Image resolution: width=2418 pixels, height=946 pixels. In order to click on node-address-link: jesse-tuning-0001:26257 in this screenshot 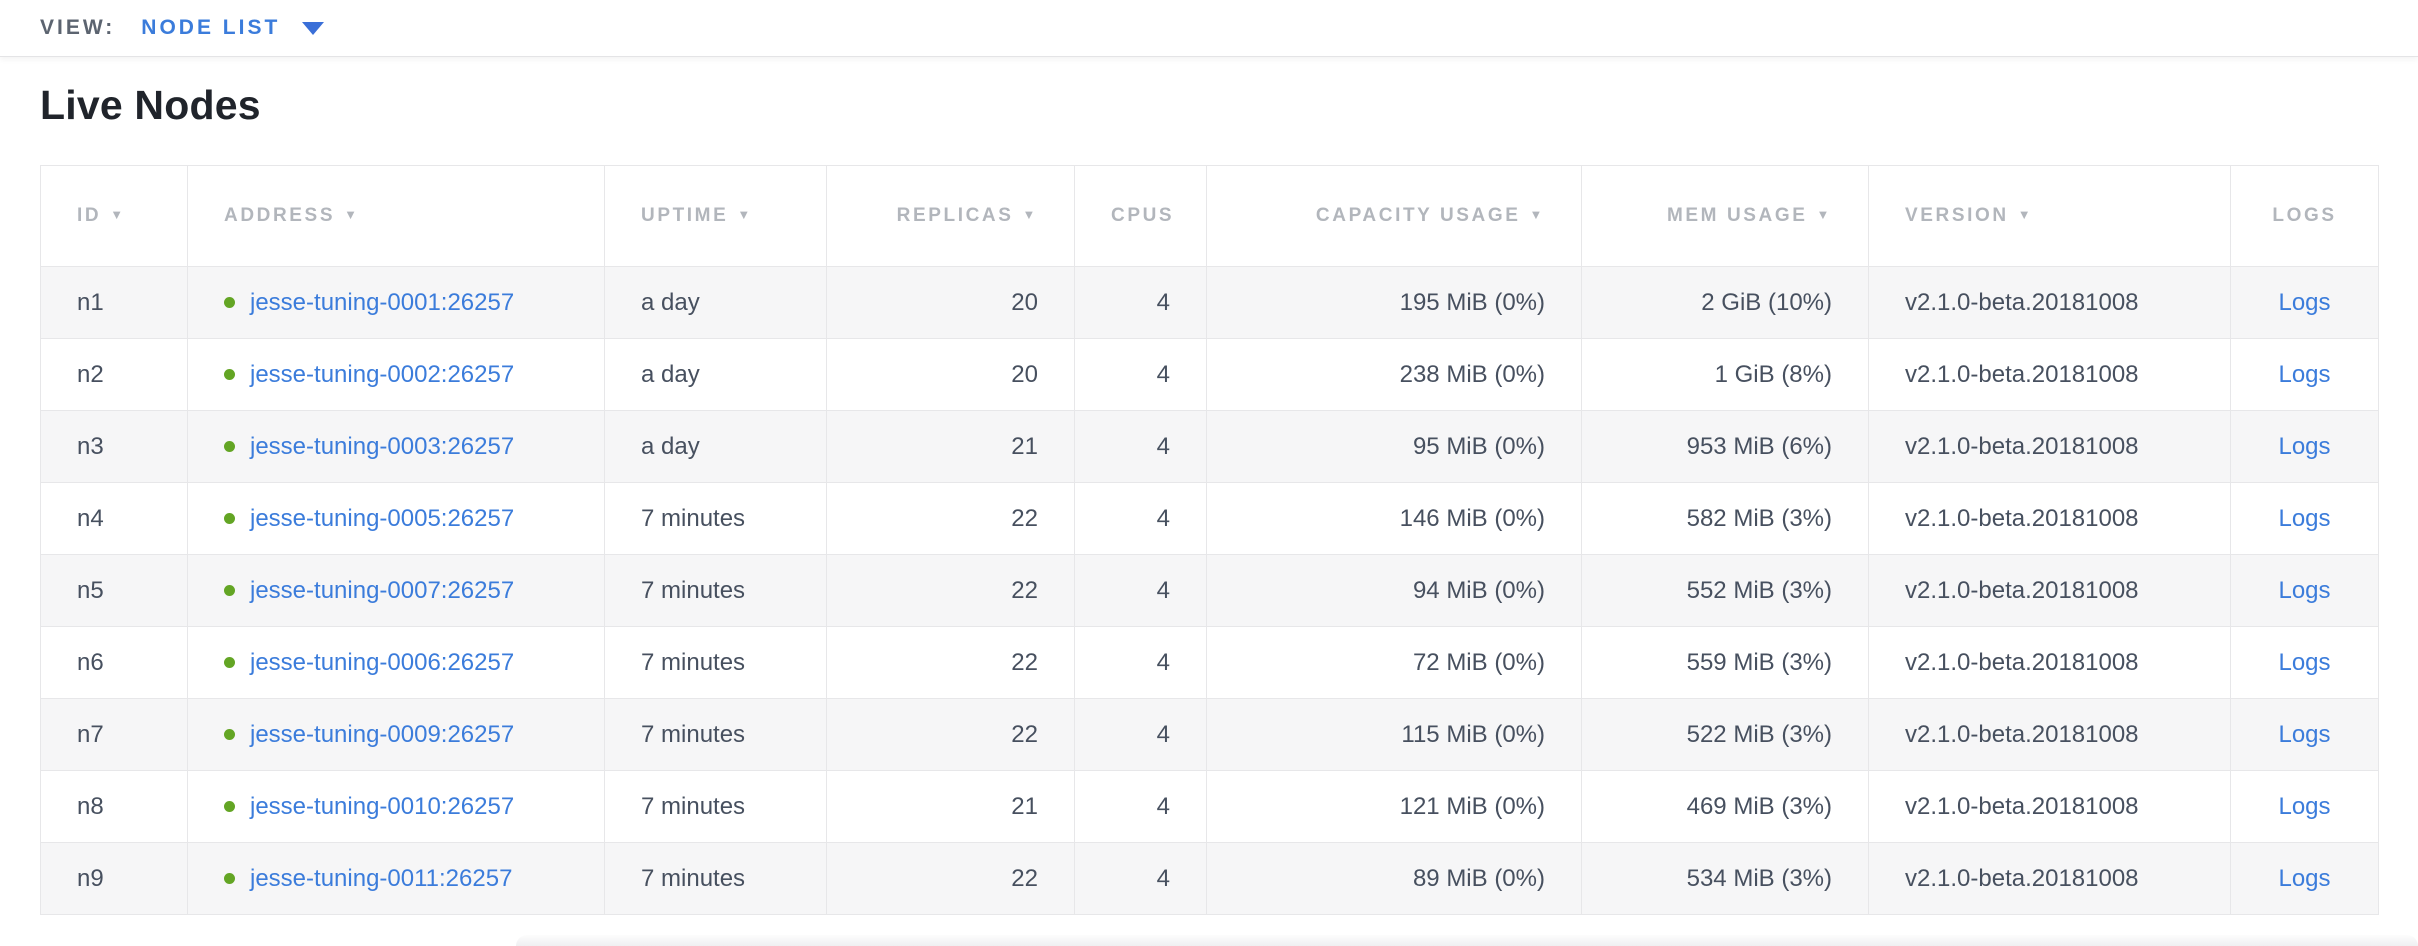, I will do `click(382, 302)`.